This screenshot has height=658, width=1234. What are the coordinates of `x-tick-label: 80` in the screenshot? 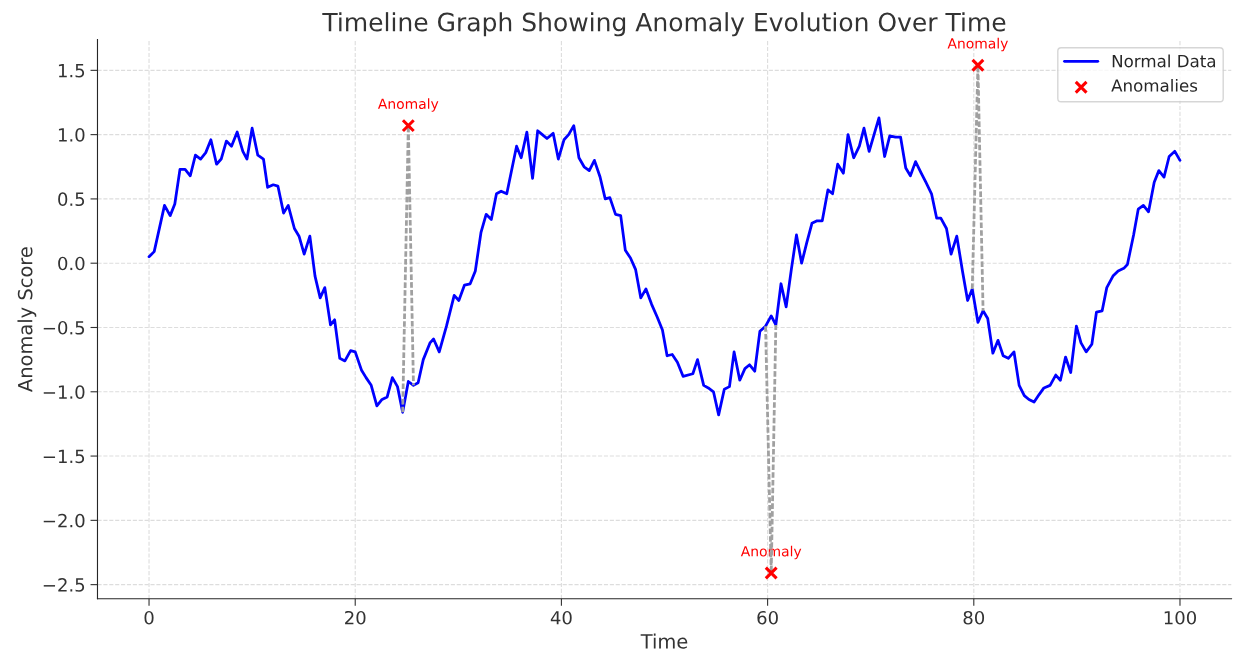 It's located at (974, 617).